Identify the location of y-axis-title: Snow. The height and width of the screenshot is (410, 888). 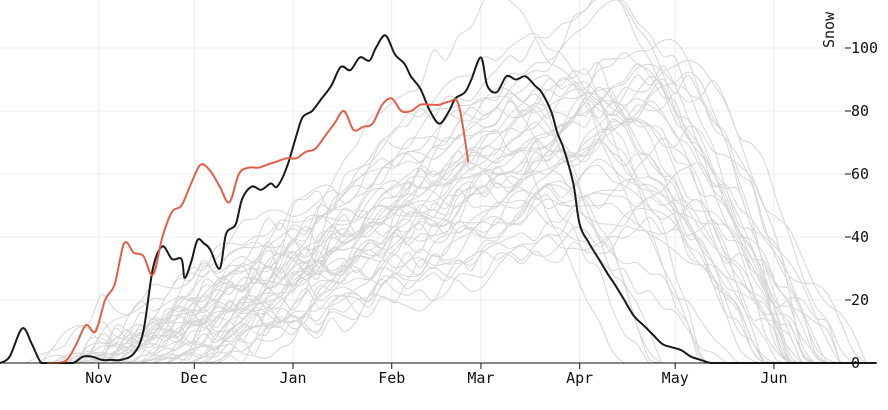
(829, 29).